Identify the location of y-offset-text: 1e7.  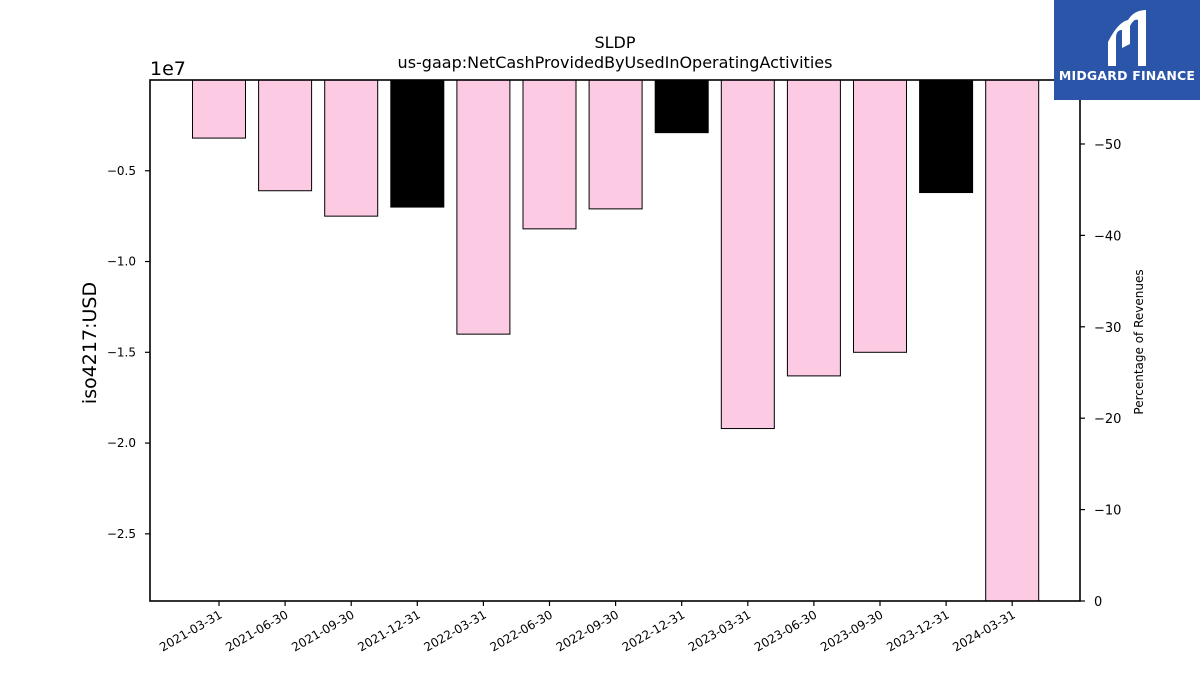
(168, 69).